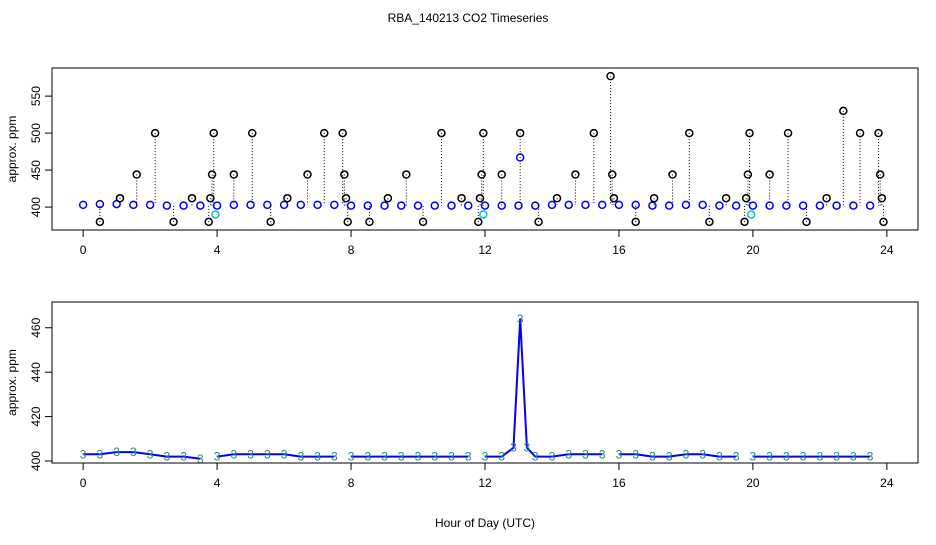 Image resolution: width=936 pixels, height=545 pixels. What do you see at coordinates (887, 250) in the screenshot?
I see `x-tick-label: 24` at bounding box center [887, 250].